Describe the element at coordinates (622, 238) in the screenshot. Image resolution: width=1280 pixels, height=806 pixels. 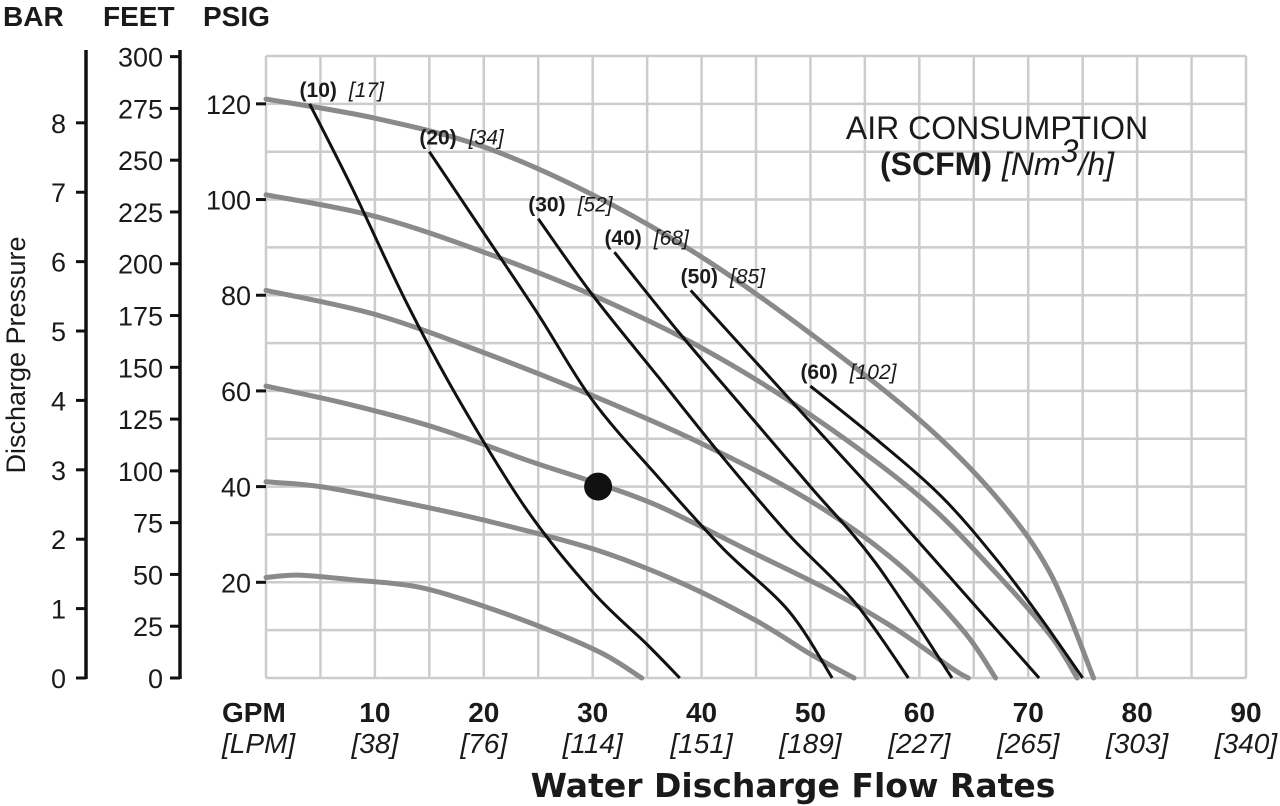
I see `scfm-value: (40)` at that location.